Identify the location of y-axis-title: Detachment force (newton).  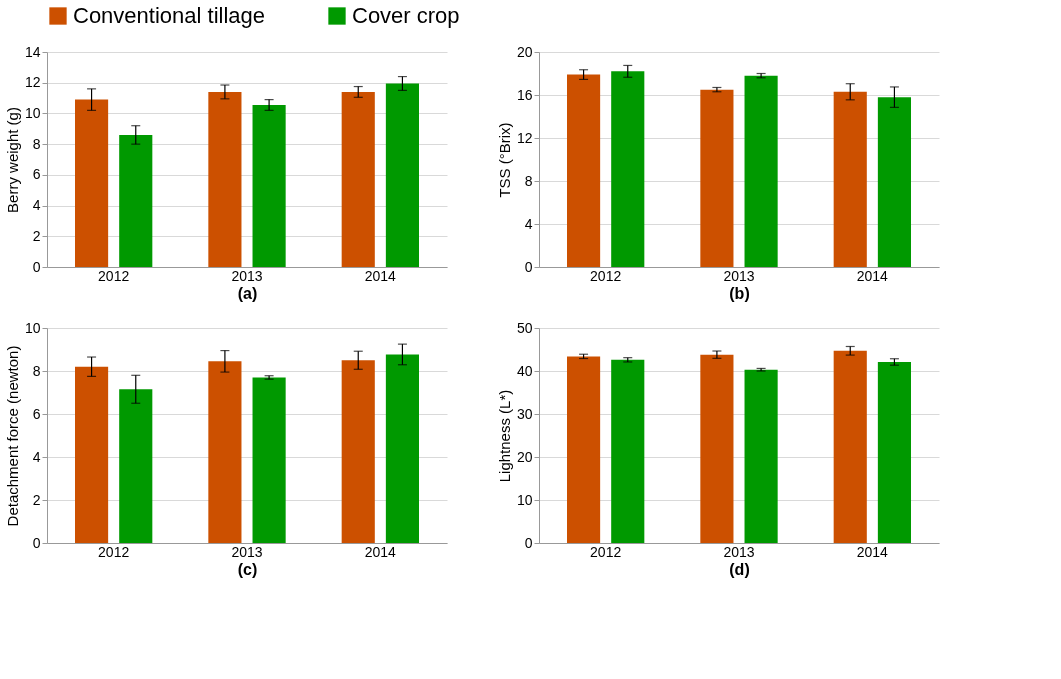
(12, 436).